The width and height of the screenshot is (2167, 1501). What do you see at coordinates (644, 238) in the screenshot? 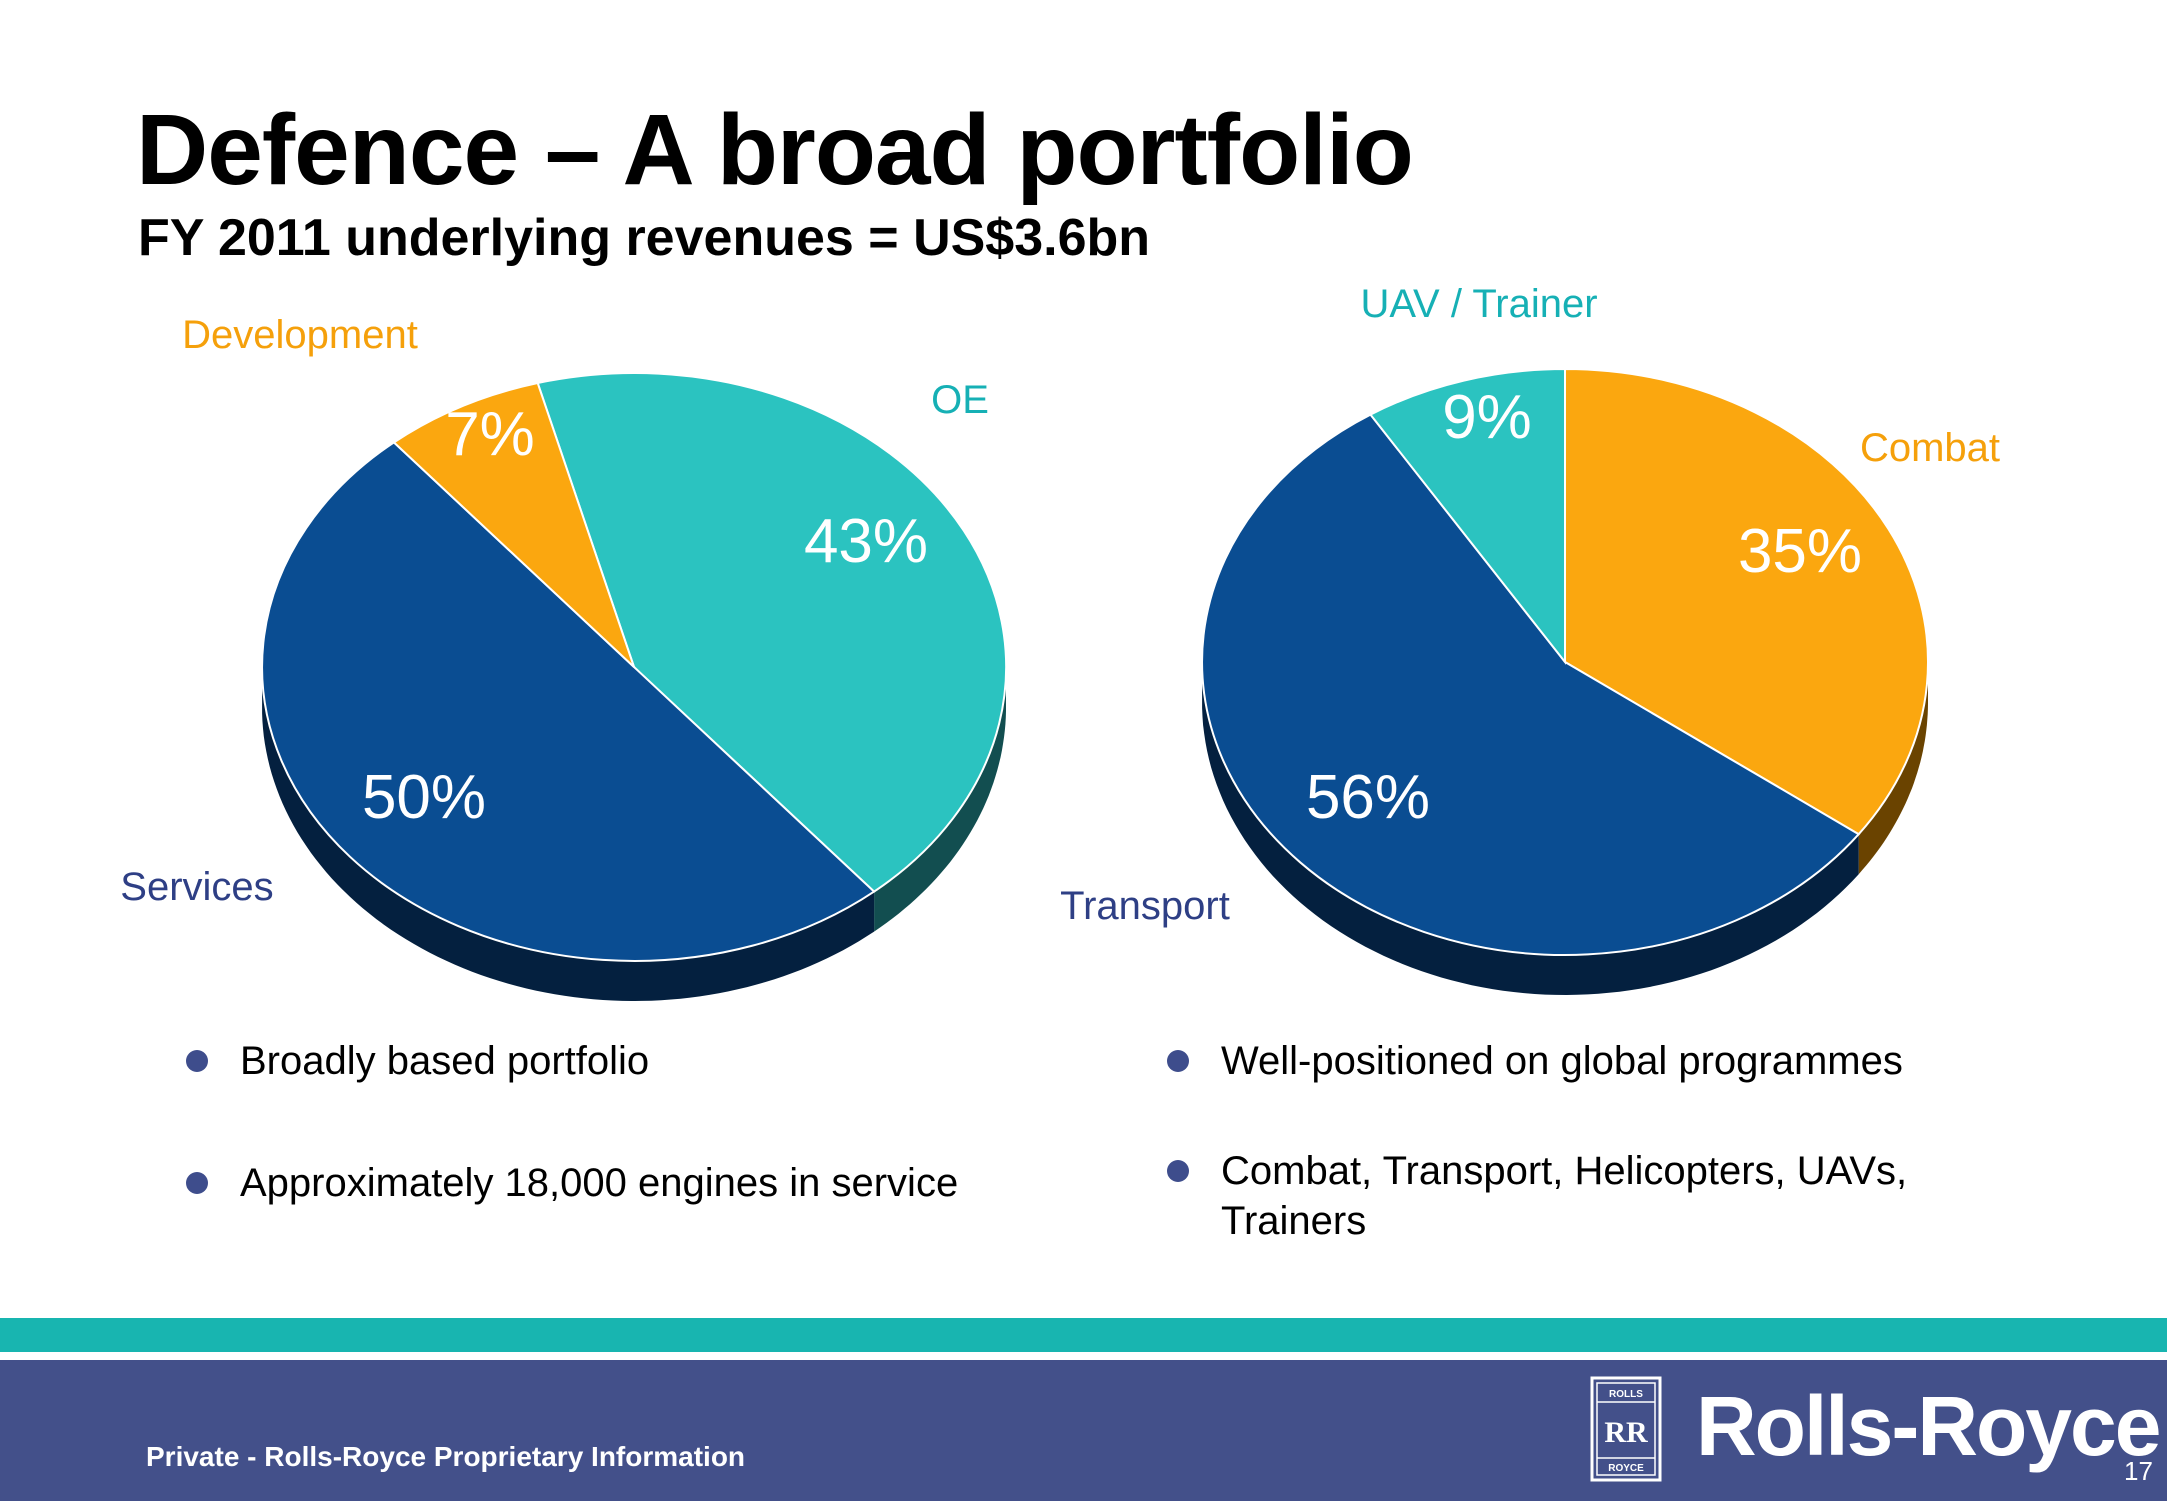
I see `page-subtitle: FY 2011 underlying revenues = US$3.6bn` at bounding box center [644, 238].